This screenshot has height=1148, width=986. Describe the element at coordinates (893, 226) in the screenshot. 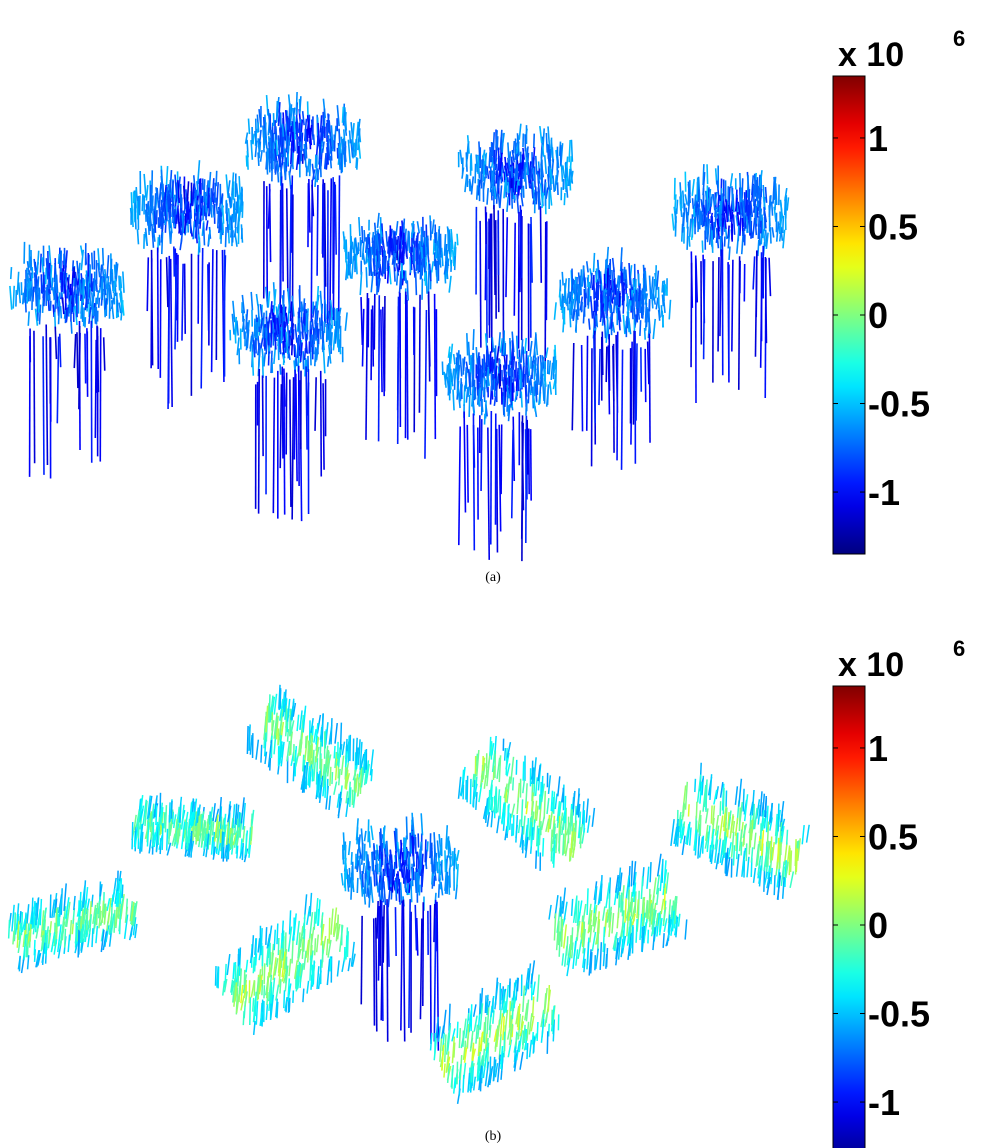

I see `colorbar-tick-label: 0.5` at that location.